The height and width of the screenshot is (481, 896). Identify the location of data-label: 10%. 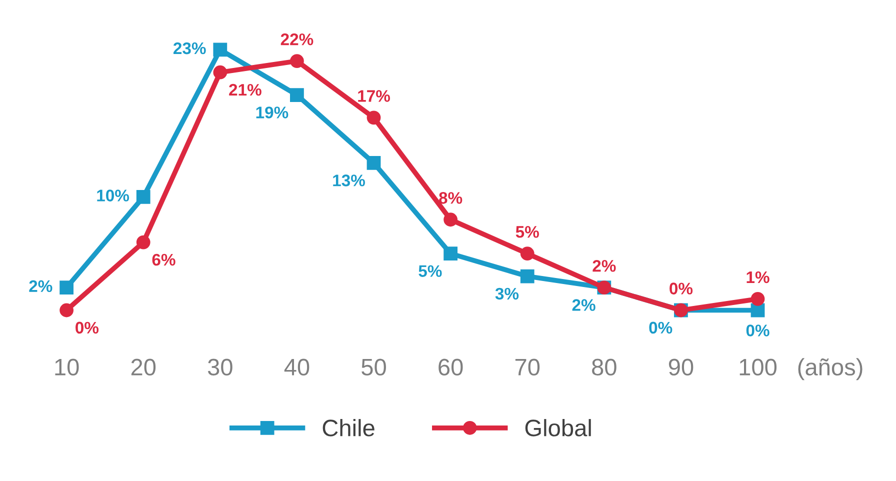
(113, 196).